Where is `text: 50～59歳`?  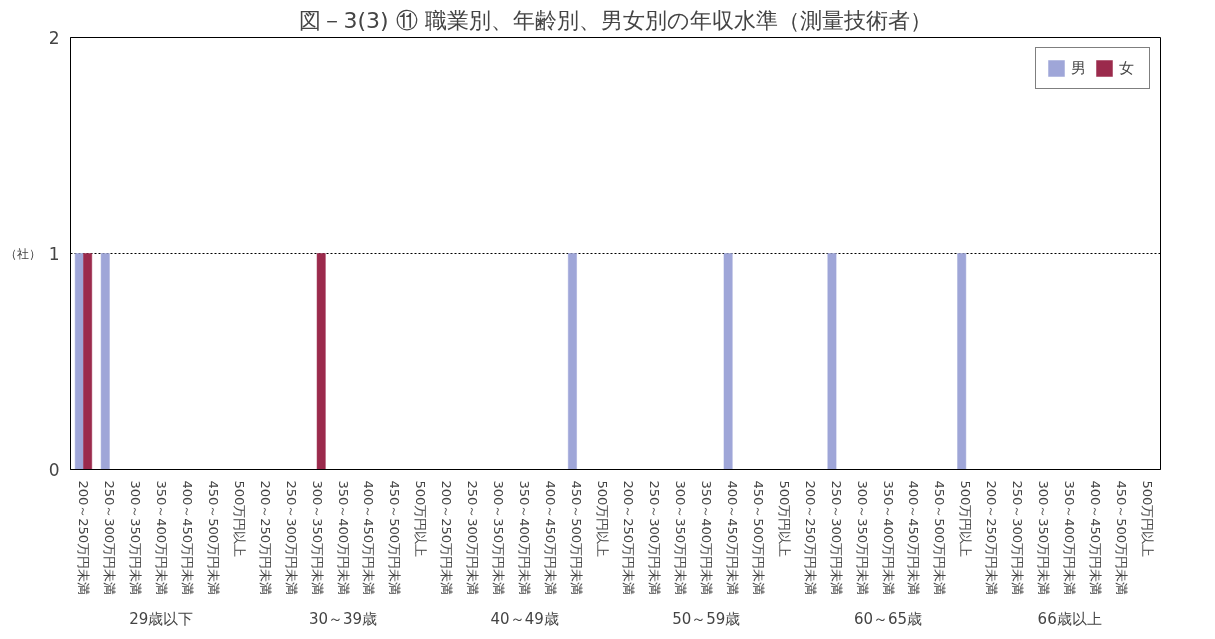 text: 50～59歳 is located at coordinates (706, 618).